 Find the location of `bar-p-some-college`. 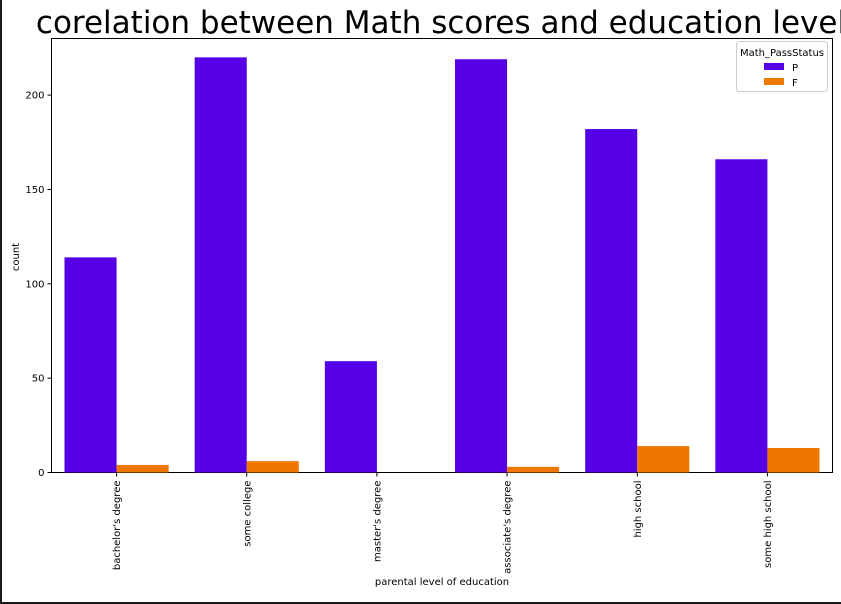

bar-p-some-college is located at coordinates (220, 265).